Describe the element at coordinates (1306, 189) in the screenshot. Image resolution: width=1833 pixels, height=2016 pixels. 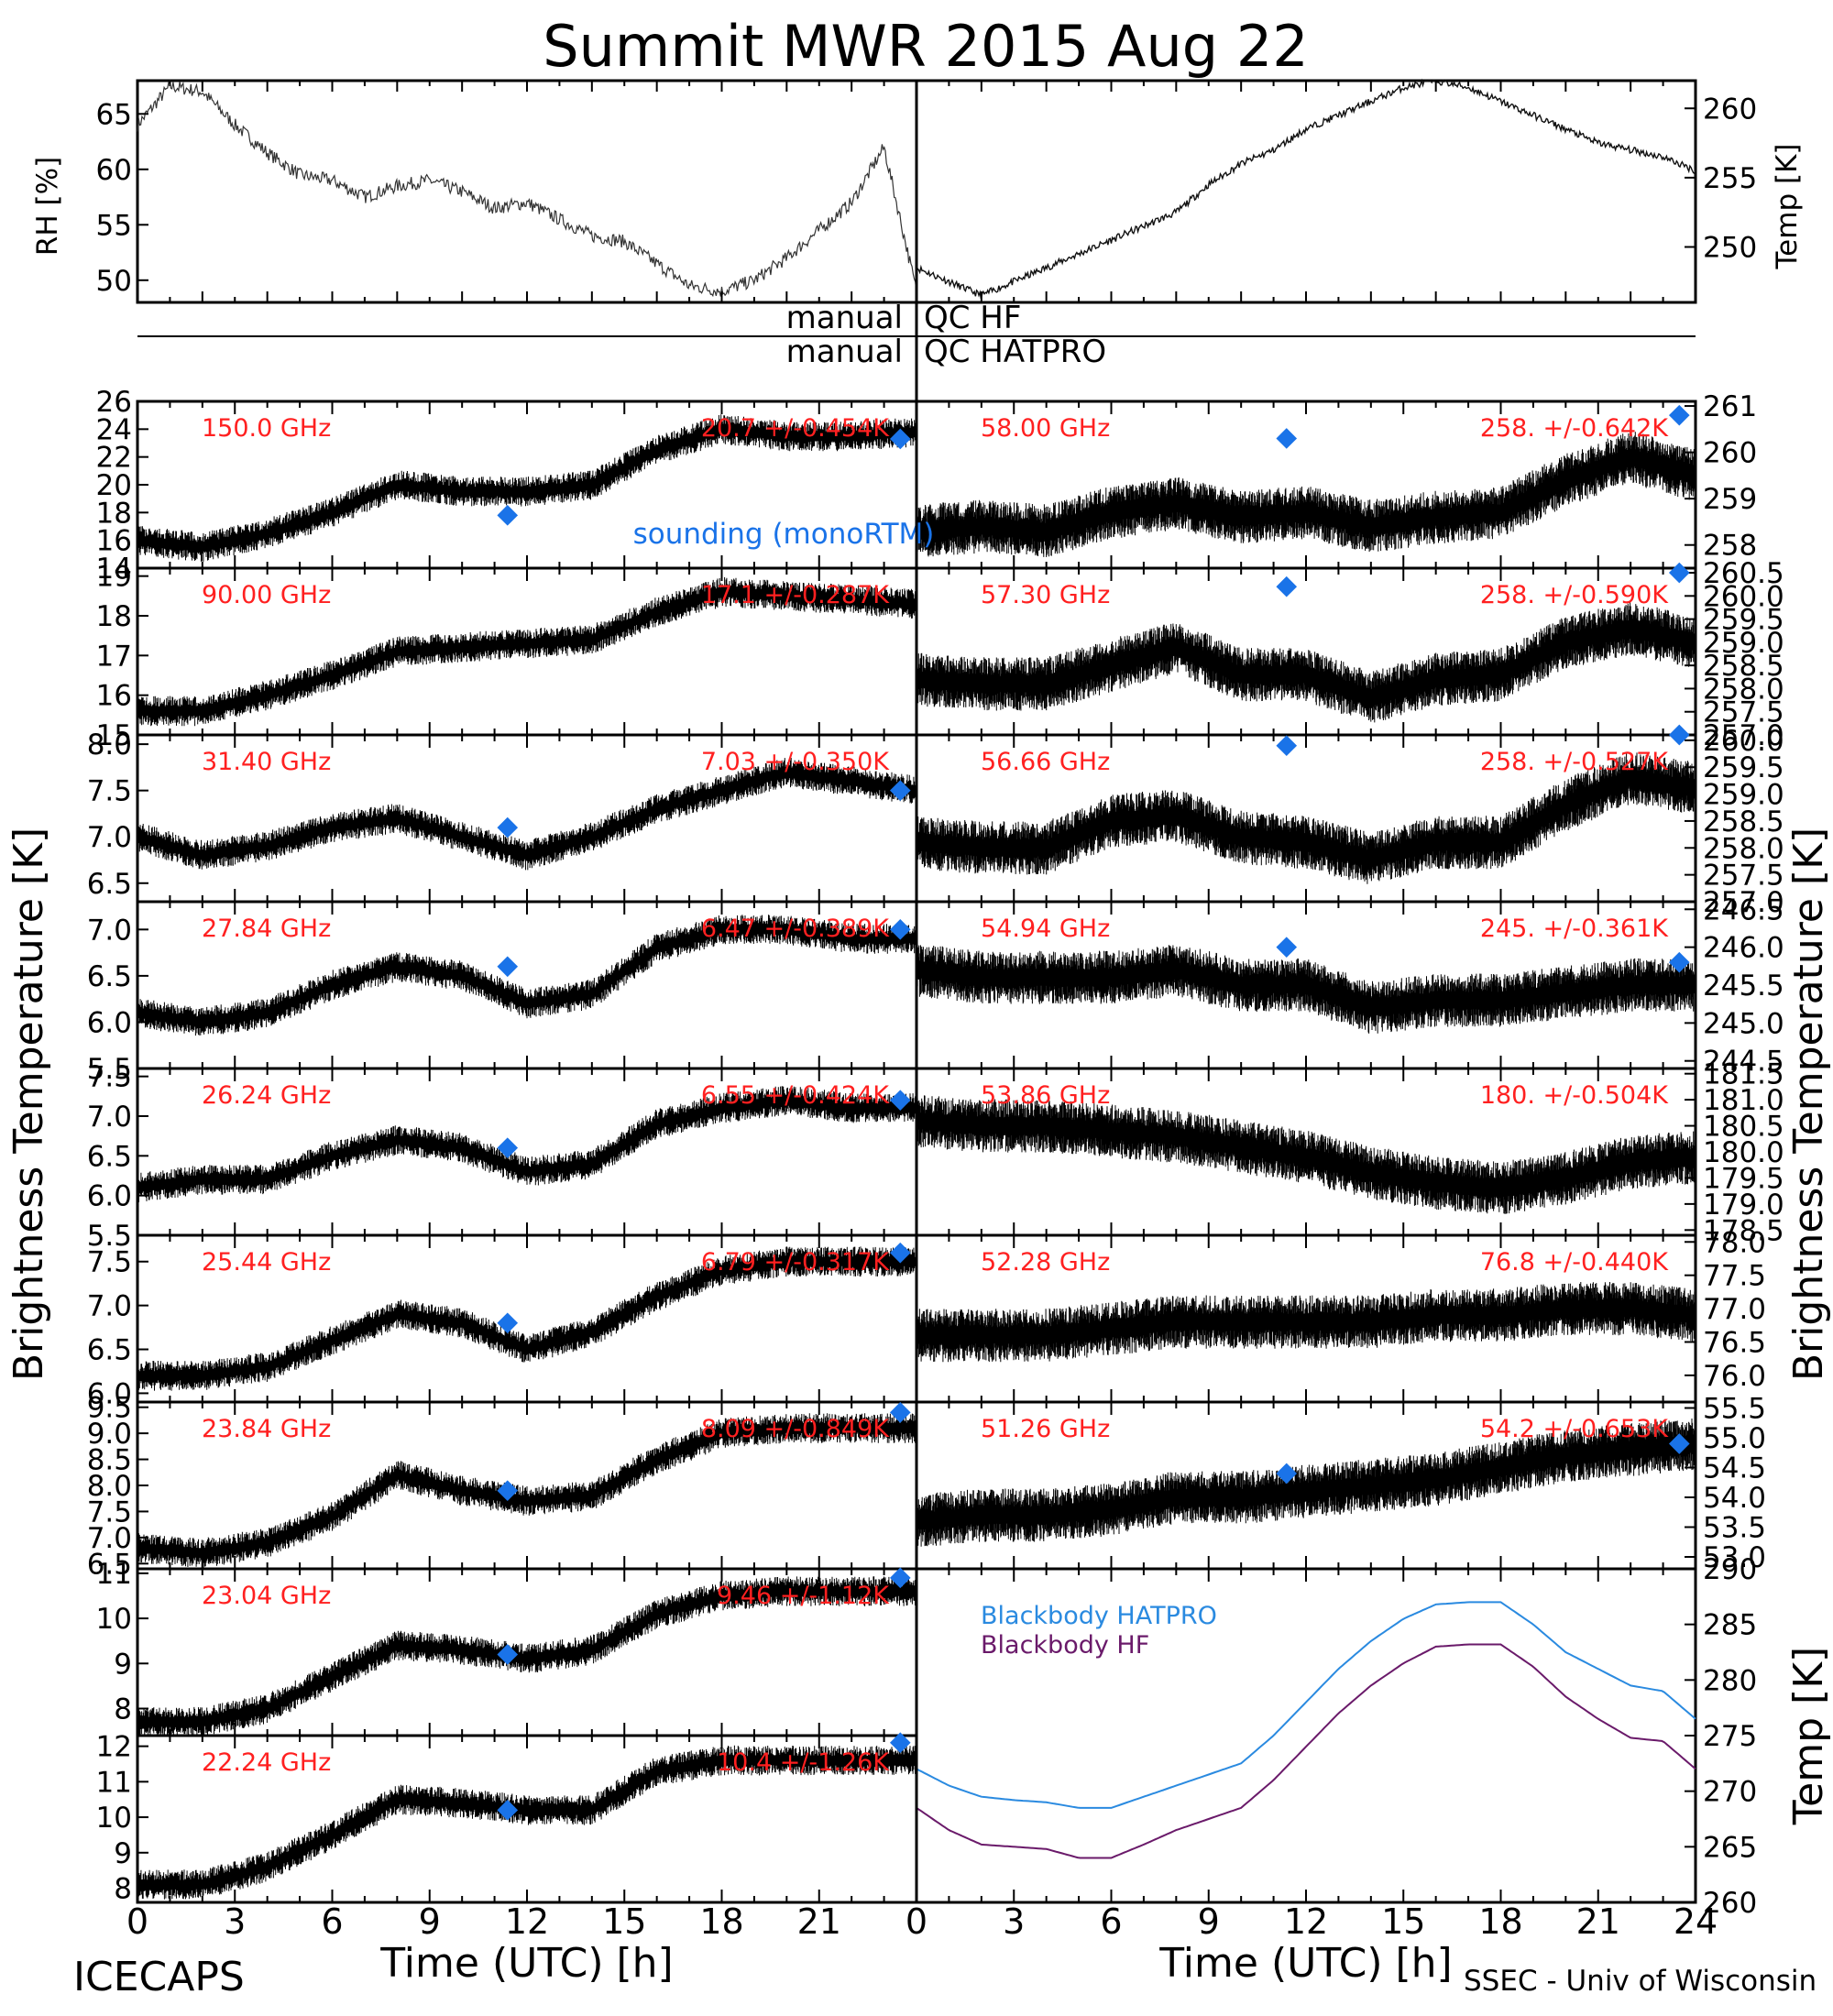
I see `temp-series-line` at that location.